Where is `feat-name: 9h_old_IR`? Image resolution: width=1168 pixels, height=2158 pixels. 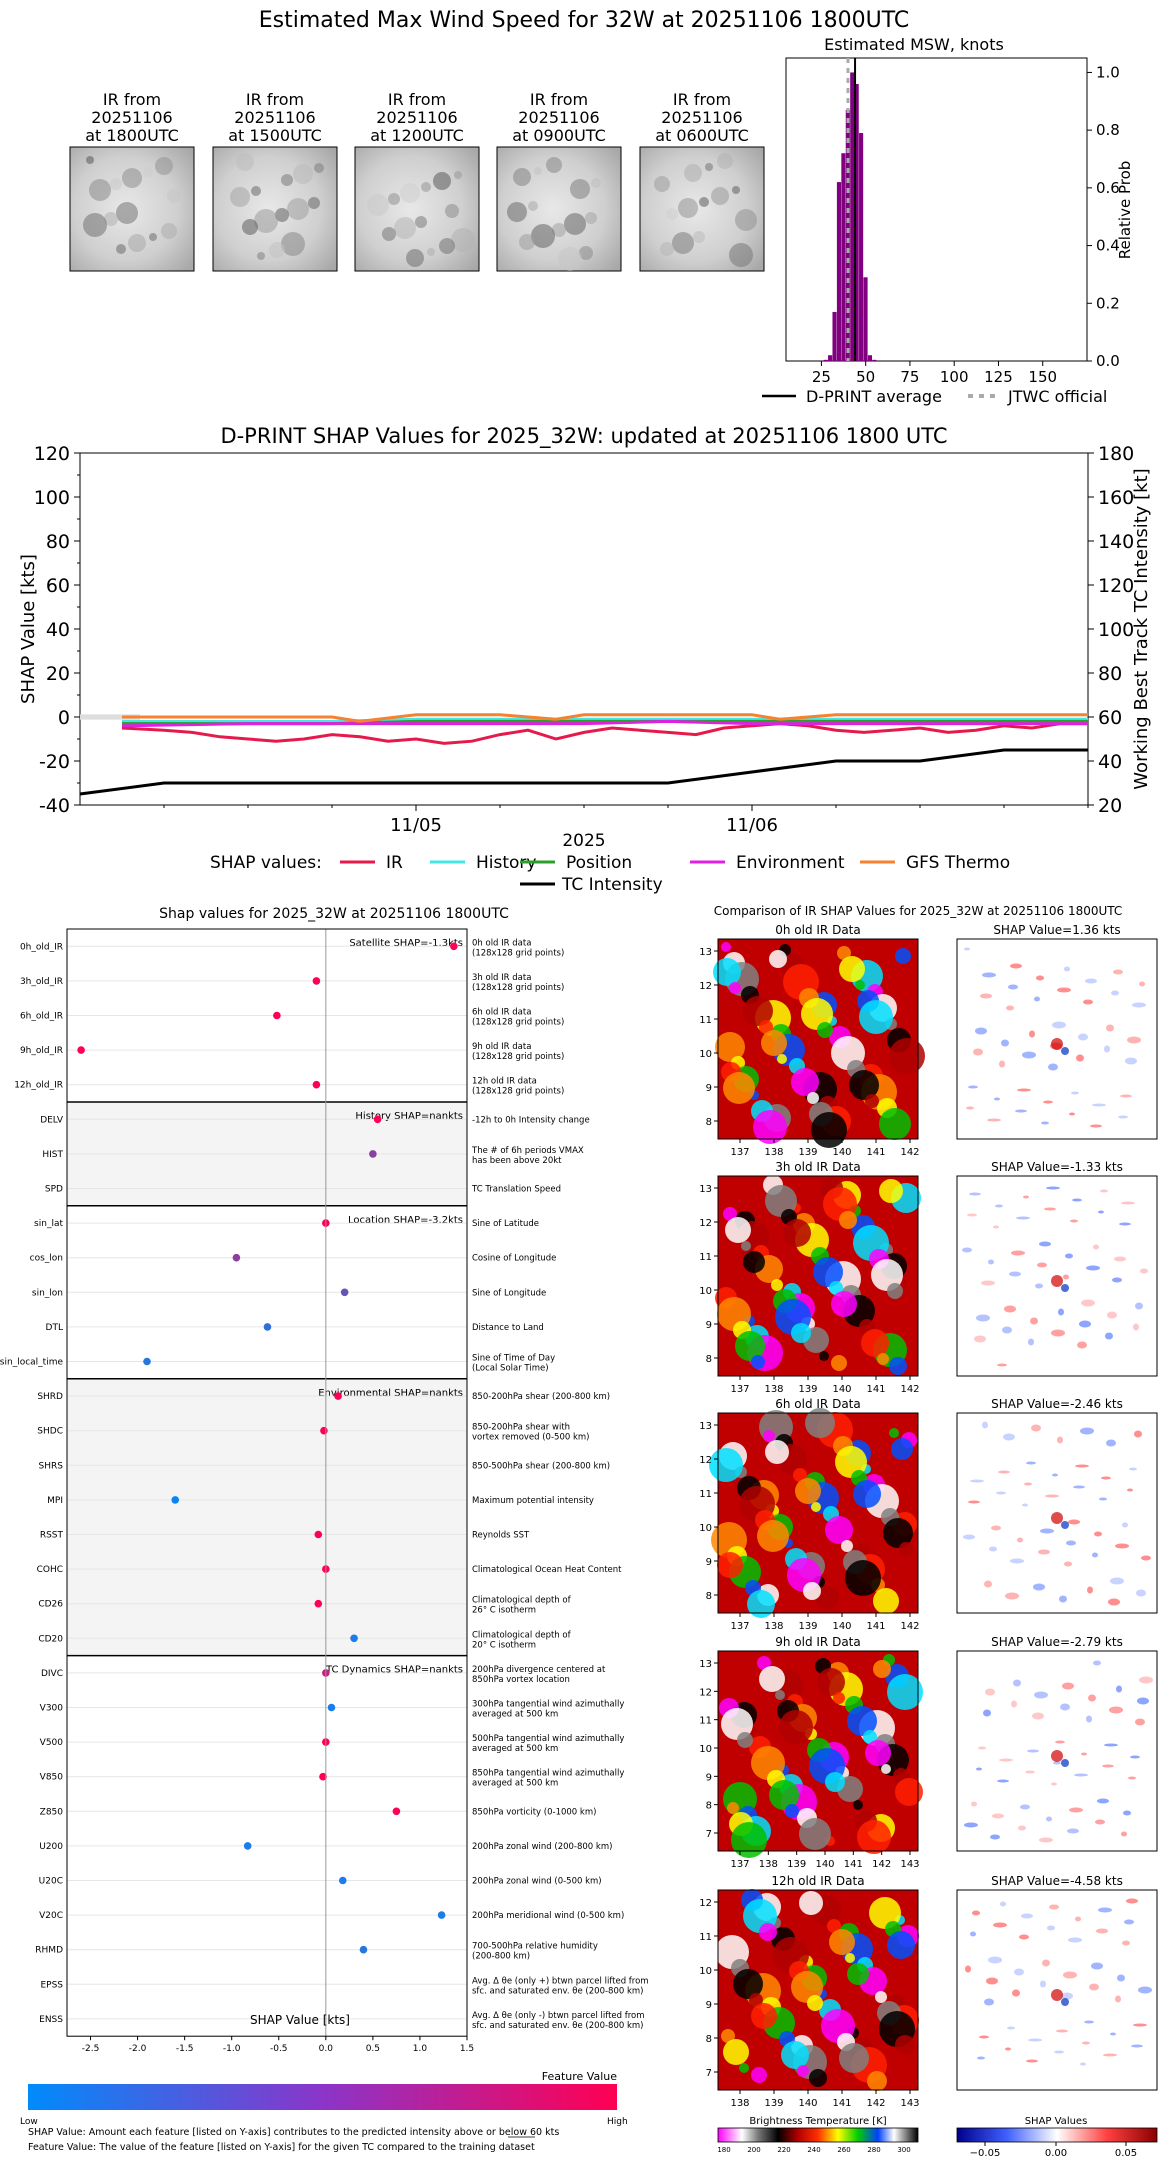 feat-name: 9h_old_IR is located at coordinates (41, 1051).